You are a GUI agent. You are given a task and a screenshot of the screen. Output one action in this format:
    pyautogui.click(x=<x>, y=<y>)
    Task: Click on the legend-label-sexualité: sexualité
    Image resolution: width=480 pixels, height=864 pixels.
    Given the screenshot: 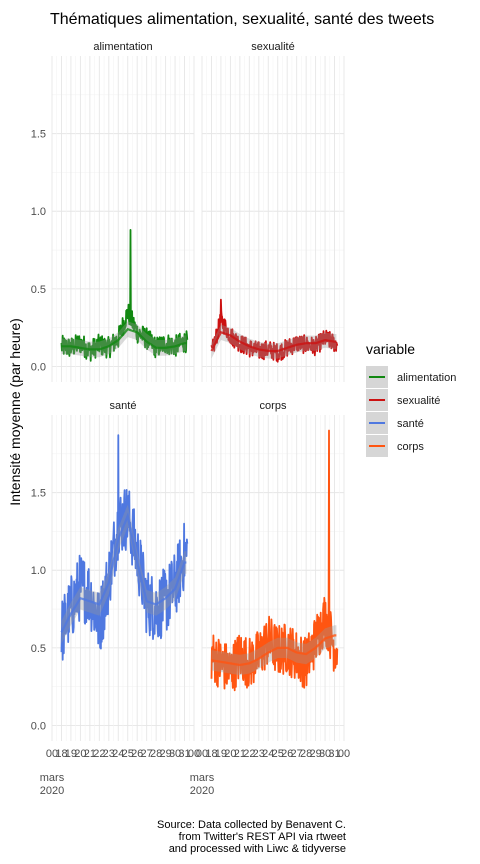 What is the action you would take?
    pyautogui.click(x=418, y=401)
    